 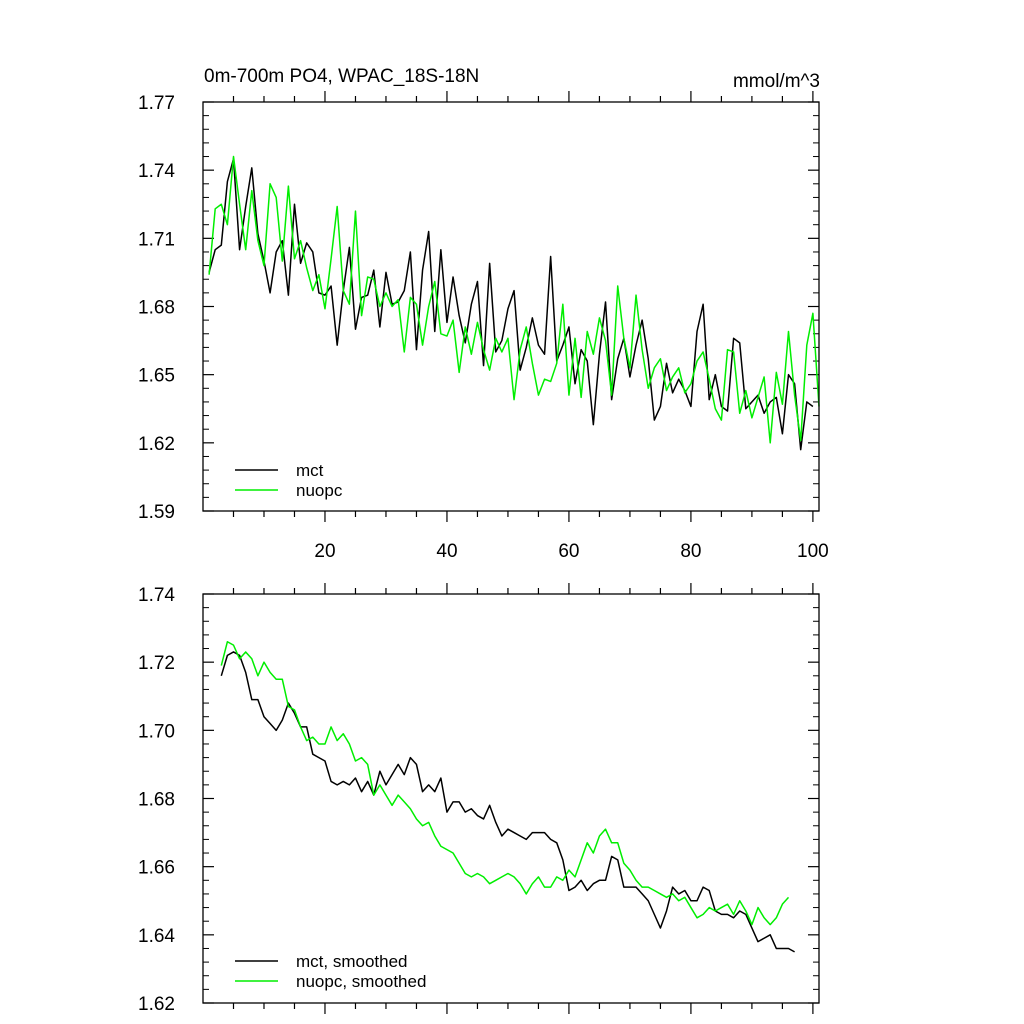 What do you see at coordinates (324, 551) in the screenshot?
I see `x-tick-label: 20` at bounding box center [324, 551].